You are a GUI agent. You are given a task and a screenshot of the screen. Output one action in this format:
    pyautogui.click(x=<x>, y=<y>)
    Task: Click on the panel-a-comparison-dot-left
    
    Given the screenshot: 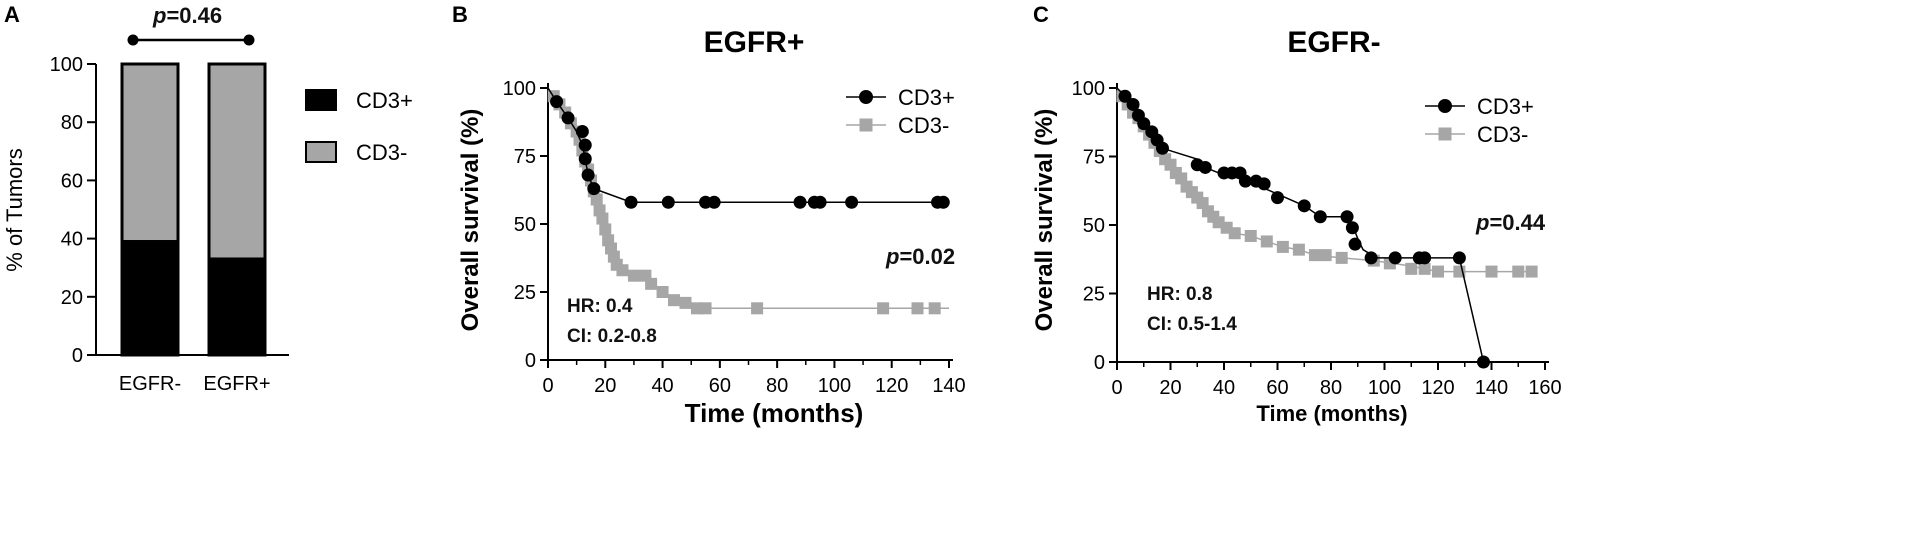 What is the action you would take?
    pyautogui.click(x=133, y=40)
    